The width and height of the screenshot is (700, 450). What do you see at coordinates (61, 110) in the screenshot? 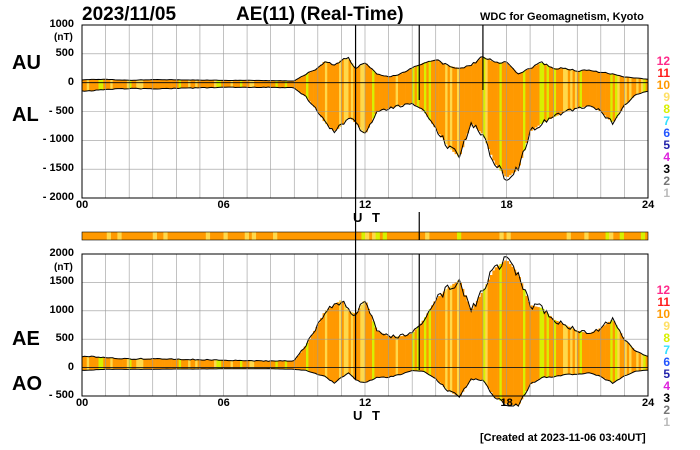
I see `y-tick-label: - 500` at bounding box center [61, 110].